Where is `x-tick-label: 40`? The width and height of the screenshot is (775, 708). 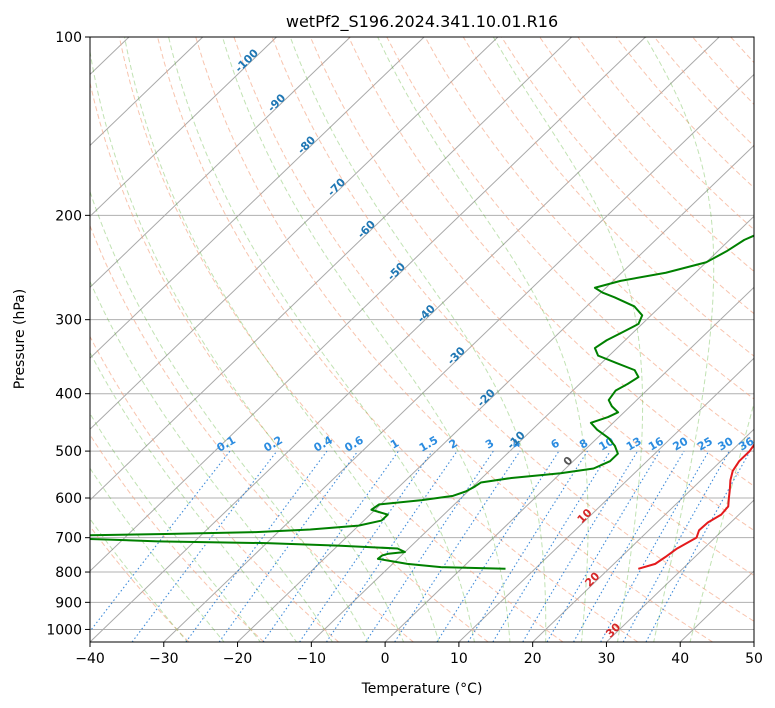 x-tick-label: 40 is located at coordinates (680, 659).